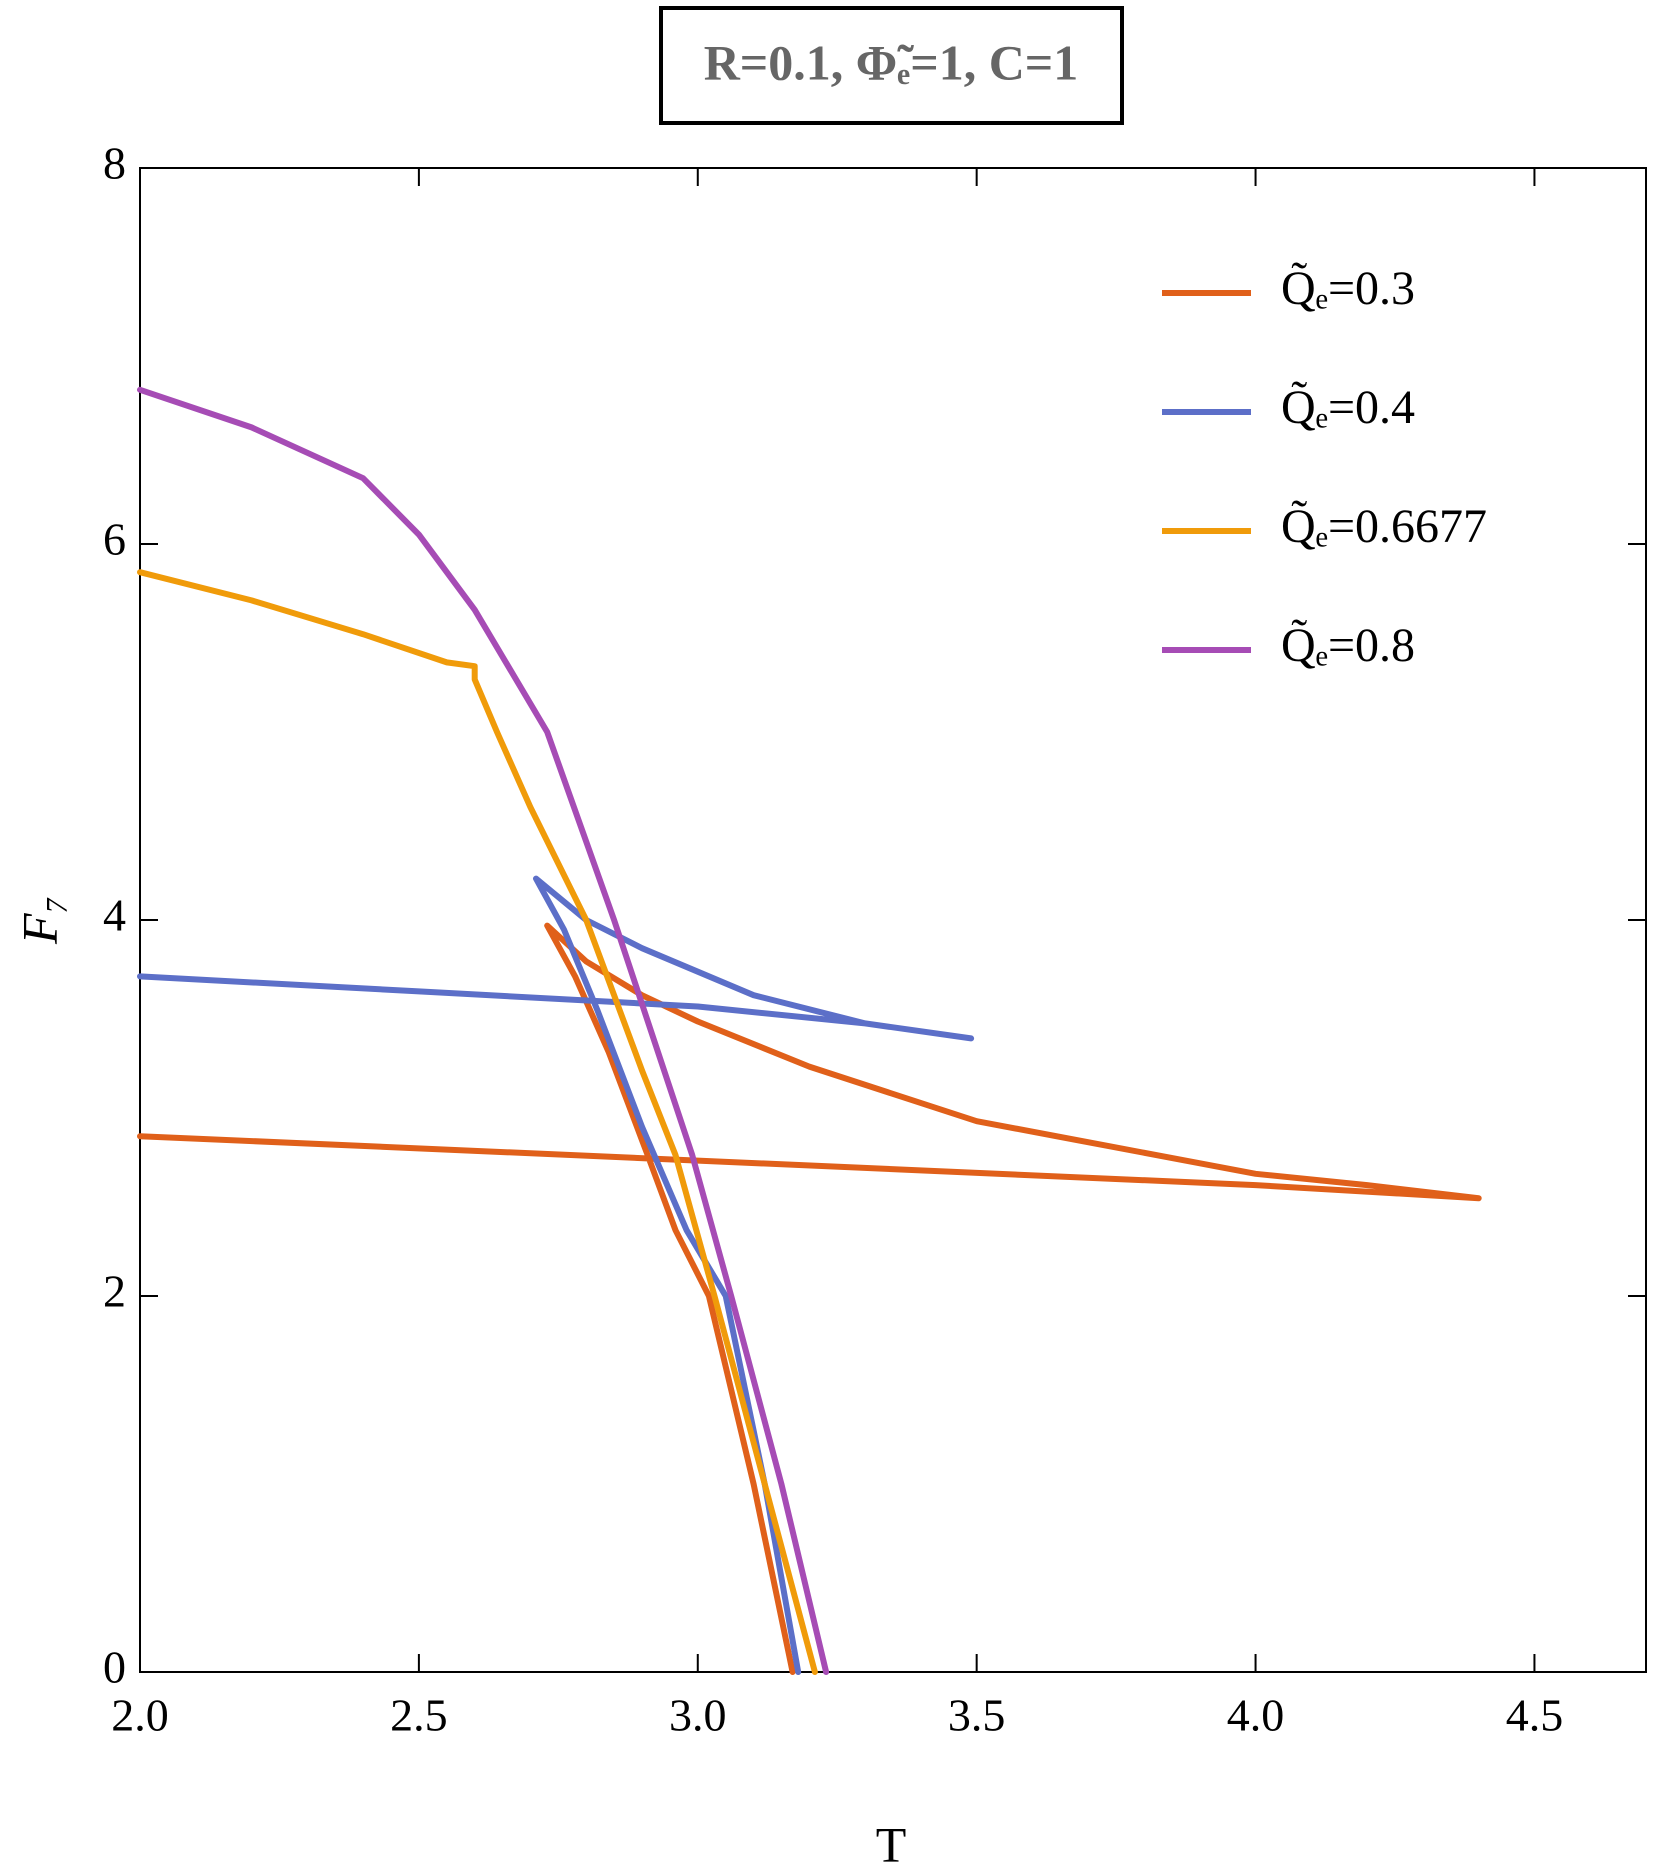  What do you see at coordinates (419, 1715) in the screenshot?
I see `x-tick-label: 2.5` at bounding box center [419, 1715].